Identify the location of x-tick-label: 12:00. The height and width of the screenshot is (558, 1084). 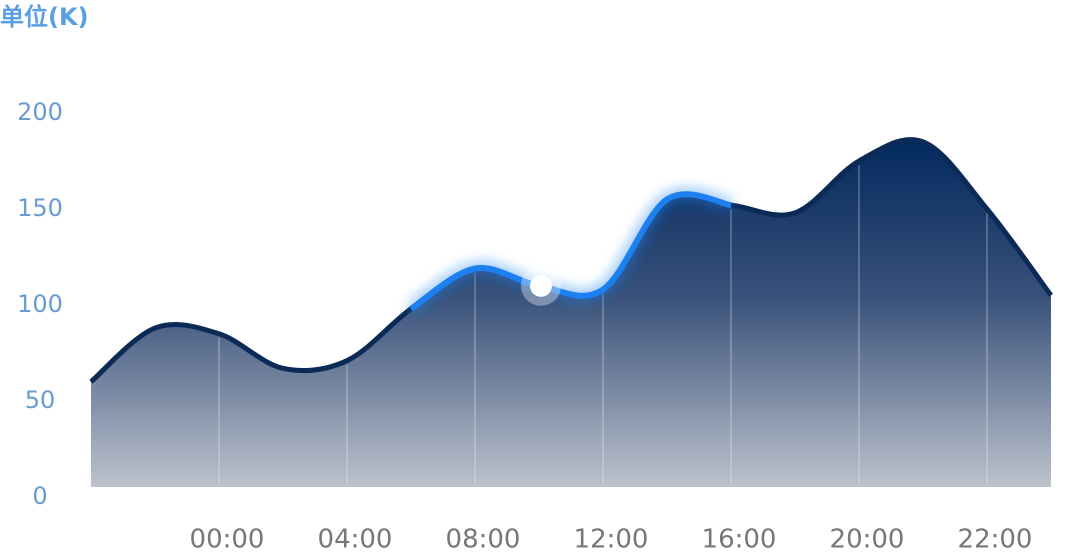
(611, 540).